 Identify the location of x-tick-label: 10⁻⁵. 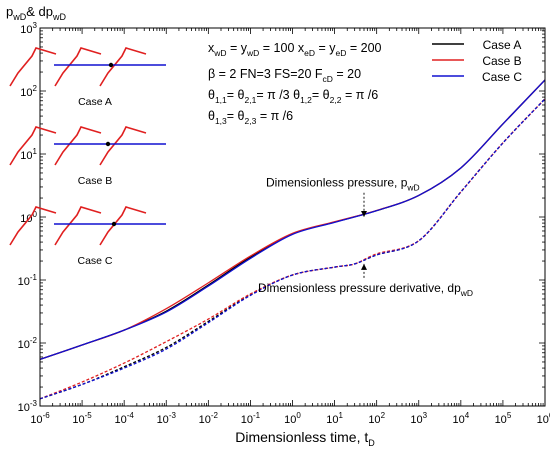
(82, 418).